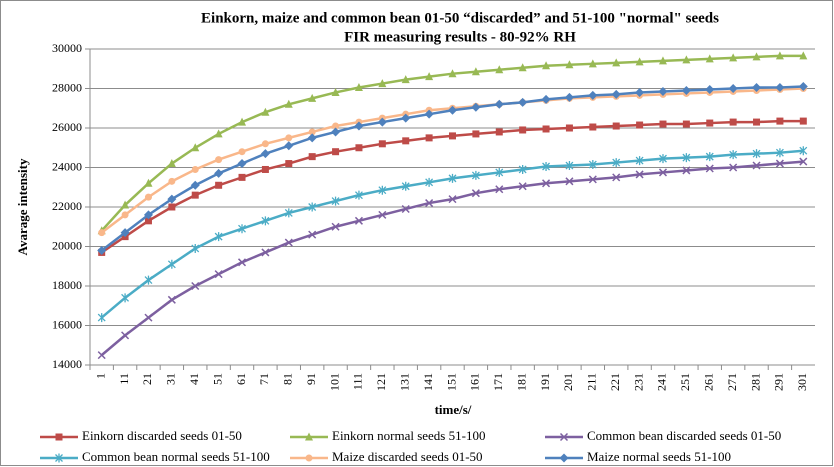  What do you see at coordinates (67, 166) in the screenshot?
I see `y-tick-label: 24000` at bounding box center [67, 166].